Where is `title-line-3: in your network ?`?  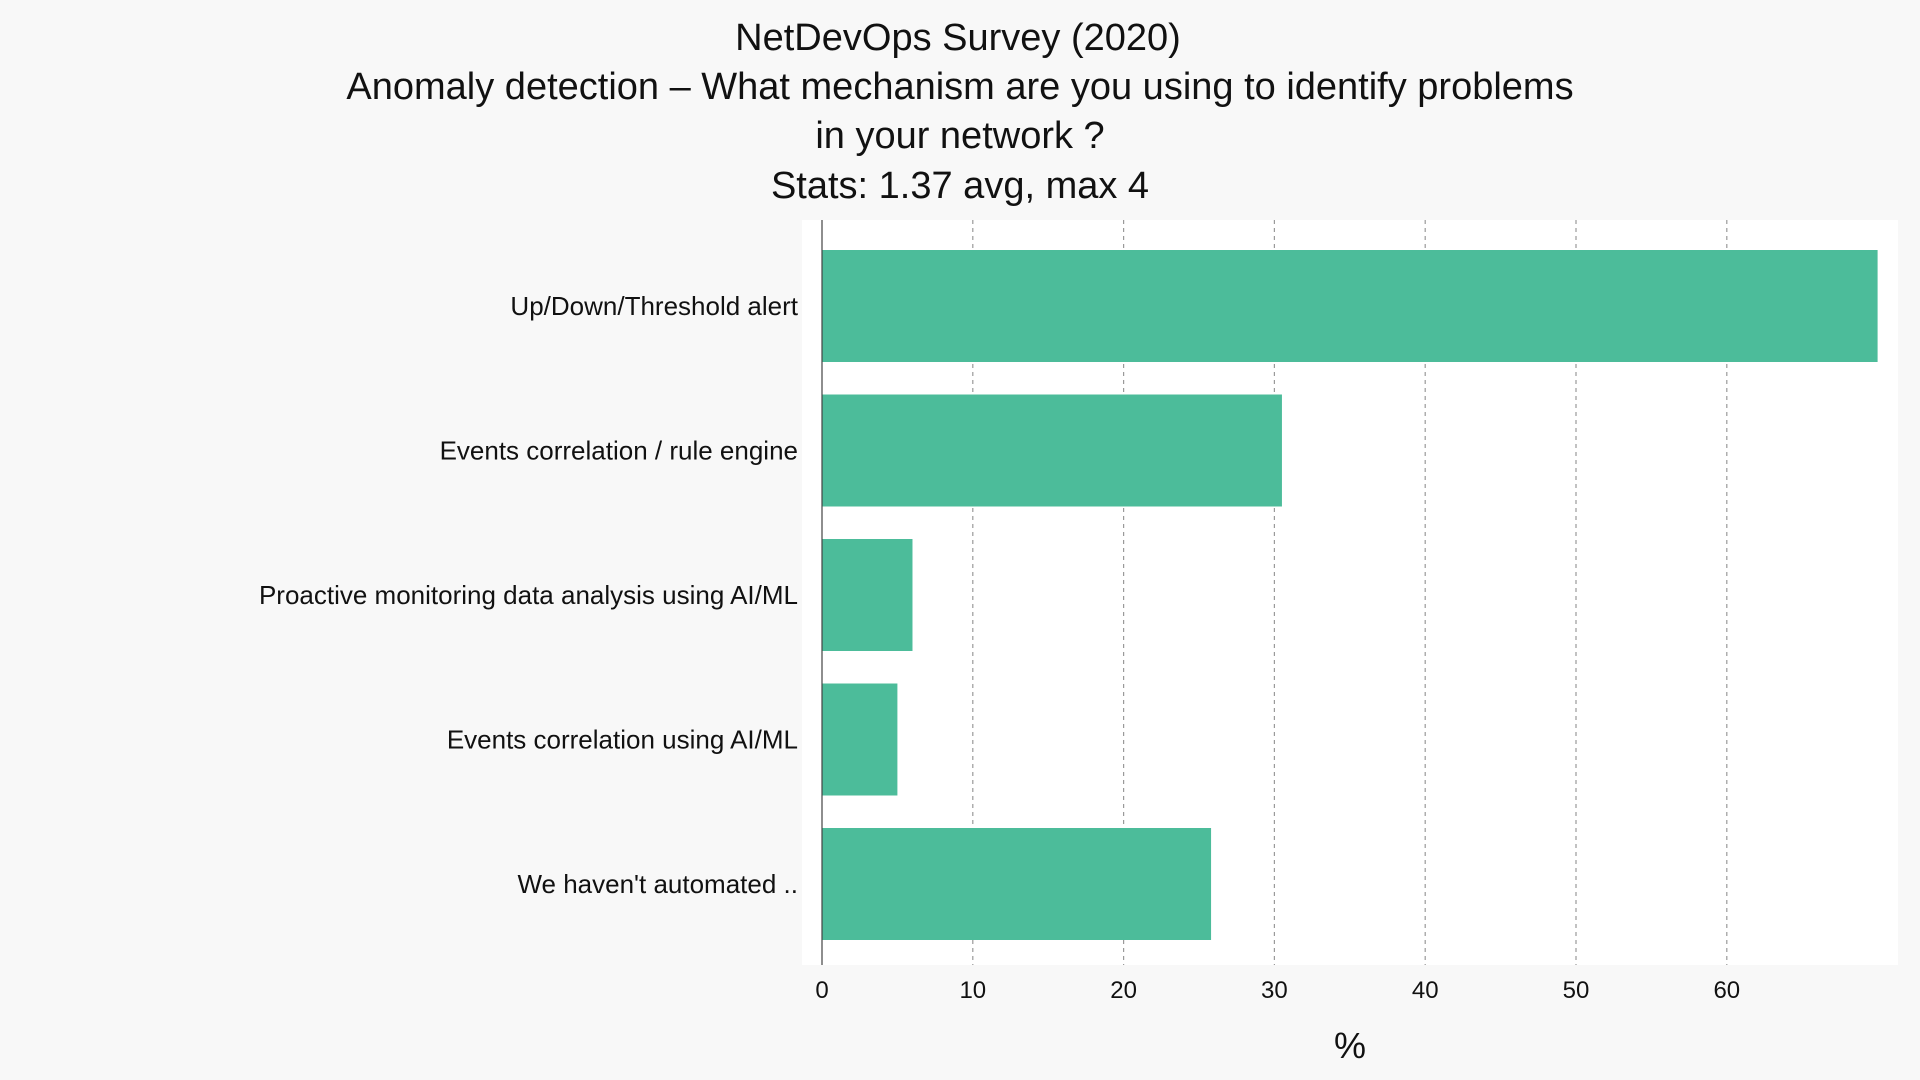
title-line-3: in your network ? is located at coordinates (959, 136).